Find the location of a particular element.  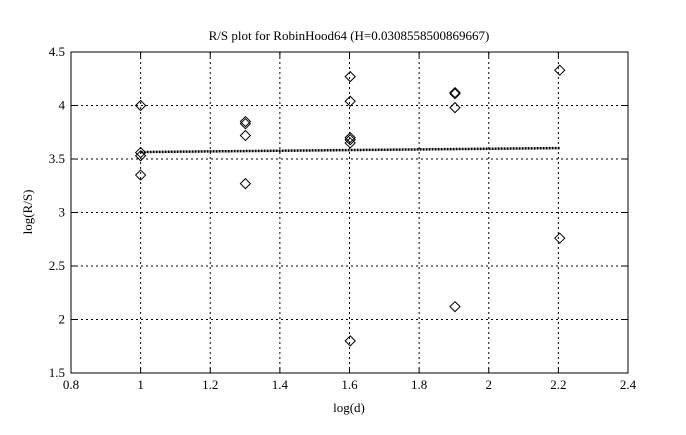

y-tick-label: 4 is located at coordinates (62, 105).